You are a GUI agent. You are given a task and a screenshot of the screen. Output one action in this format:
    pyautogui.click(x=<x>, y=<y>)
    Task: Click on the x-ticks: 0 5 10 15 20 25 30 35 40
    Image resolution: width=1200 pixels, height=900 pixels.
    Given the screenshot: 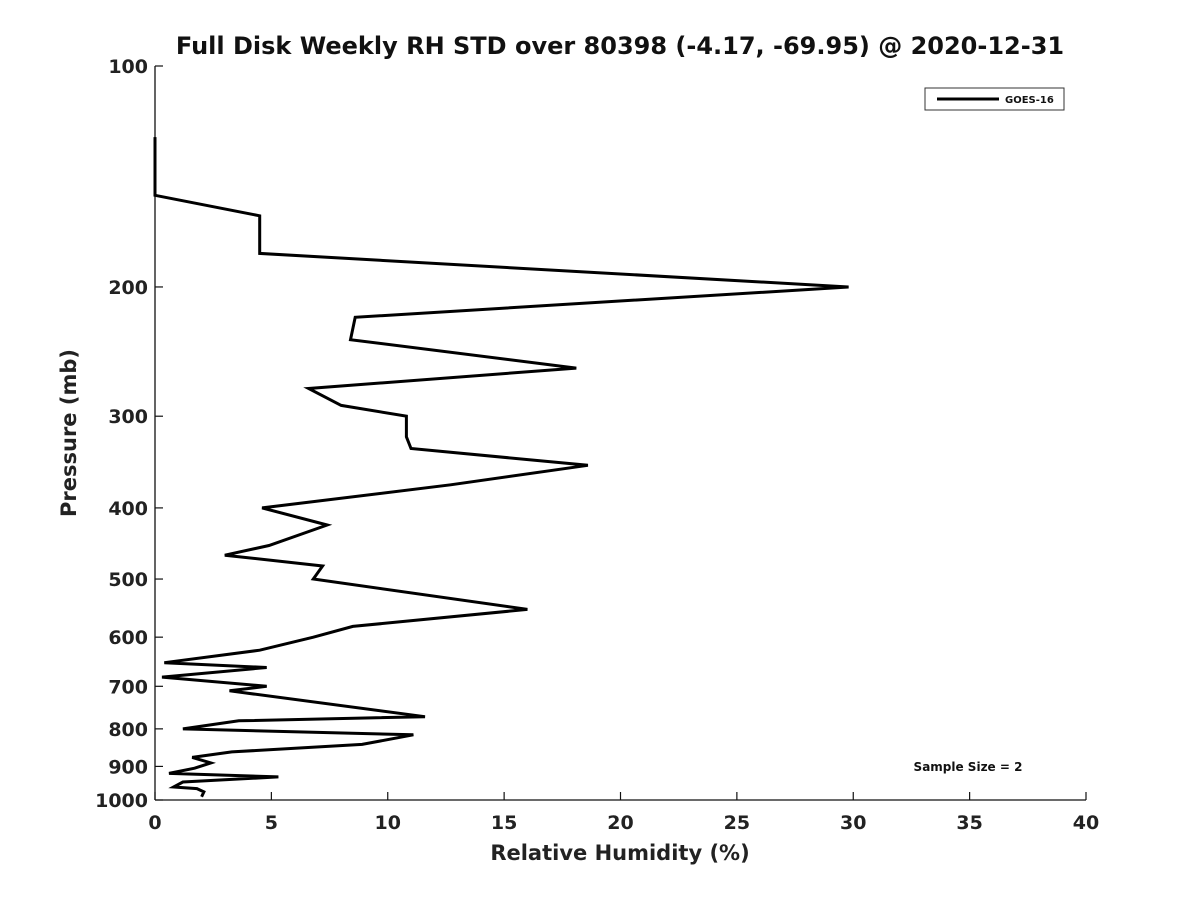 What is the action you would take?
    pyautogui.click(x=623, y=813)
    